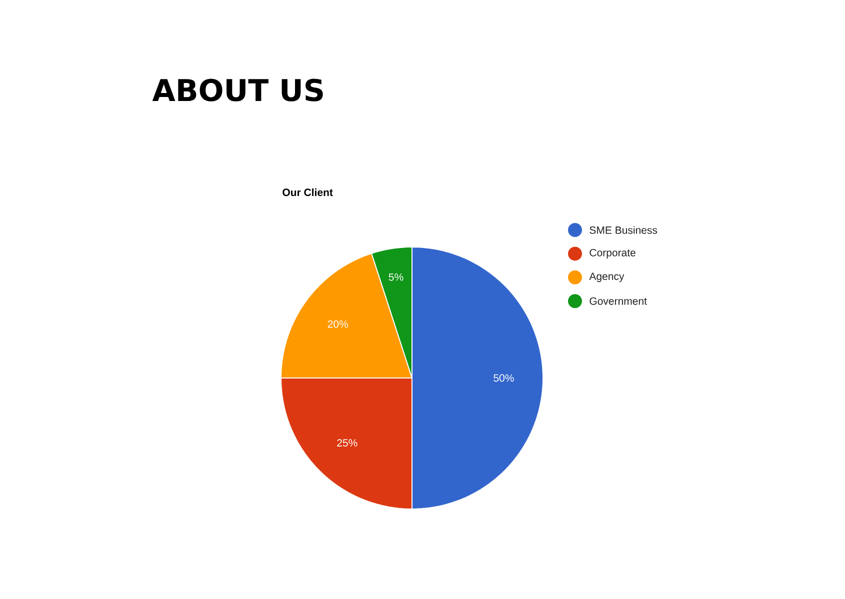 Image resolution: width=845 pixels, height=599 pixels. What do you see at coordinates (396, 277) in the screenshot?
I see `data-label: 5%` at bounding box center [396, 277].